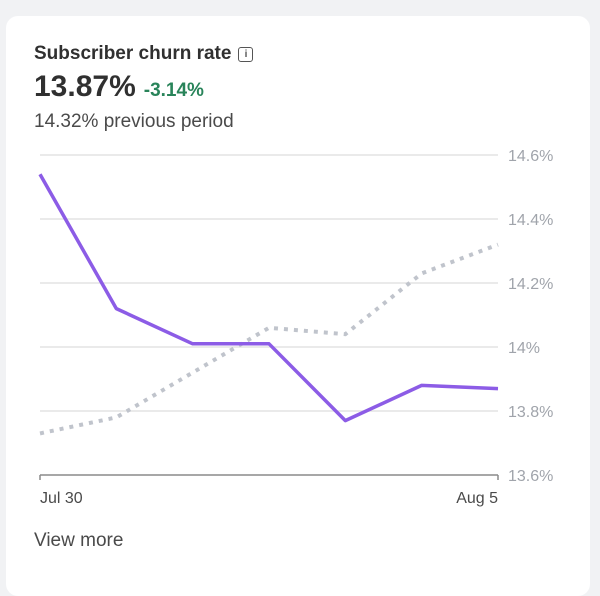  I want to click on x-tick-label: Aug 5, so click(477, 498).